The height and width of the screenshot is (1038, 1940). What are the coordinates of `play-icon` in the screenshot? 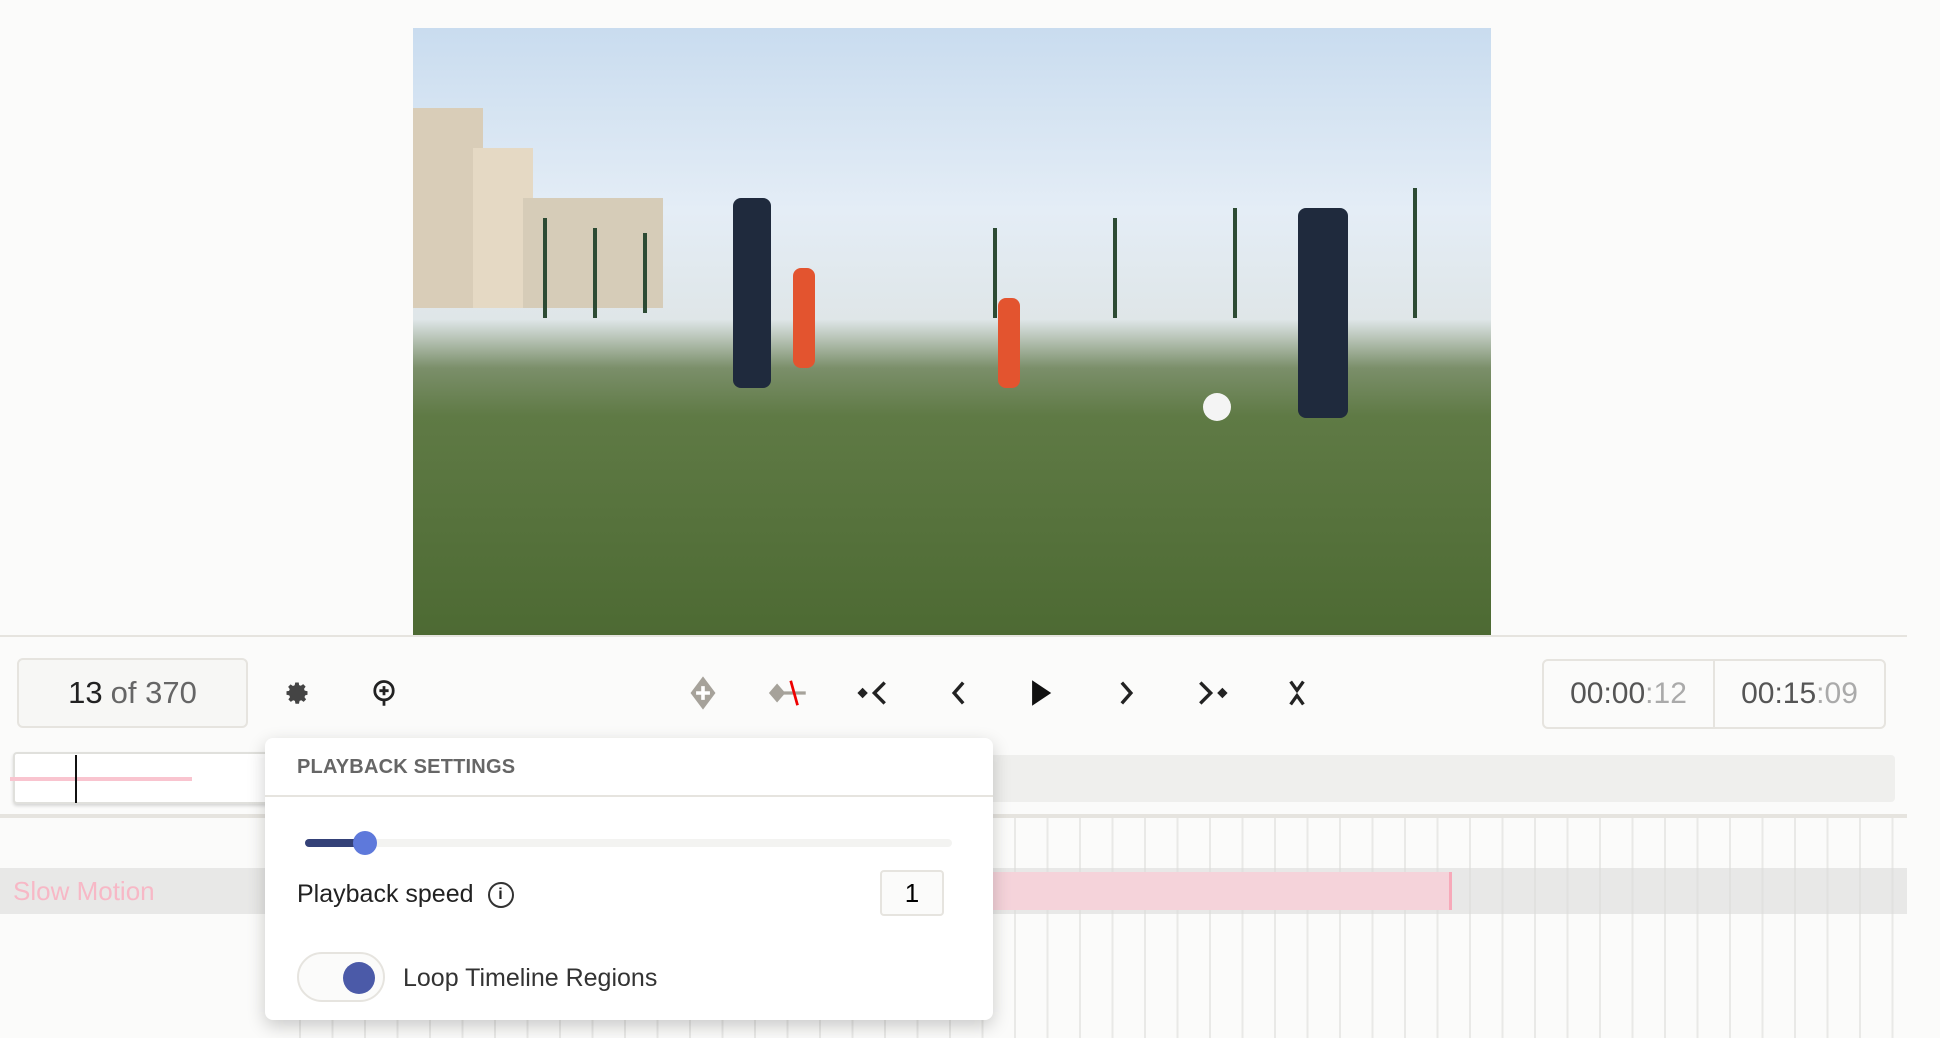 It's located at (1042, 693).